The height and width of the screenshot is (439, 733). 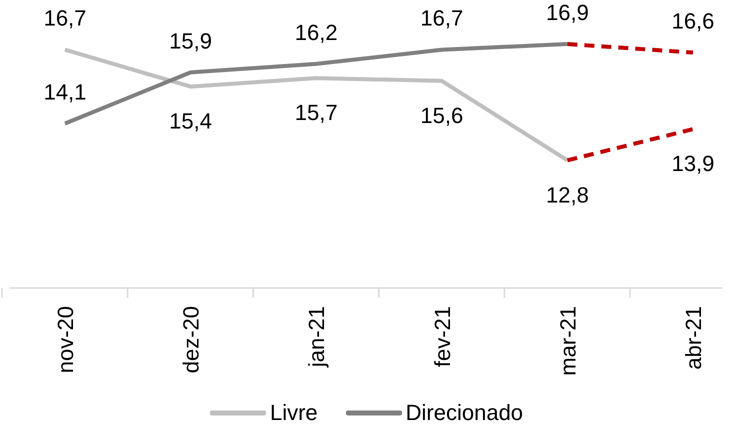 I want to click on data-label: 15,6, so click(x=442, y=115).